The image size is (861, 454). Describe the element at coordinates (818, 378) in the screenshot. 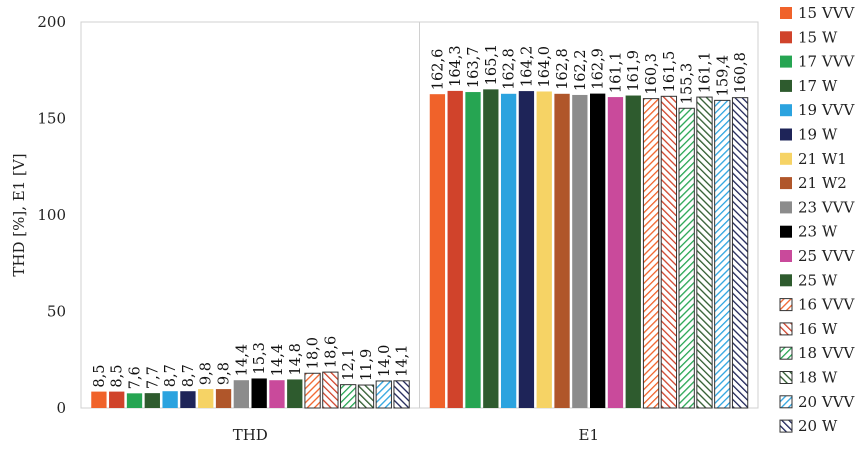

I see `legend-label: 18 W` at that location.